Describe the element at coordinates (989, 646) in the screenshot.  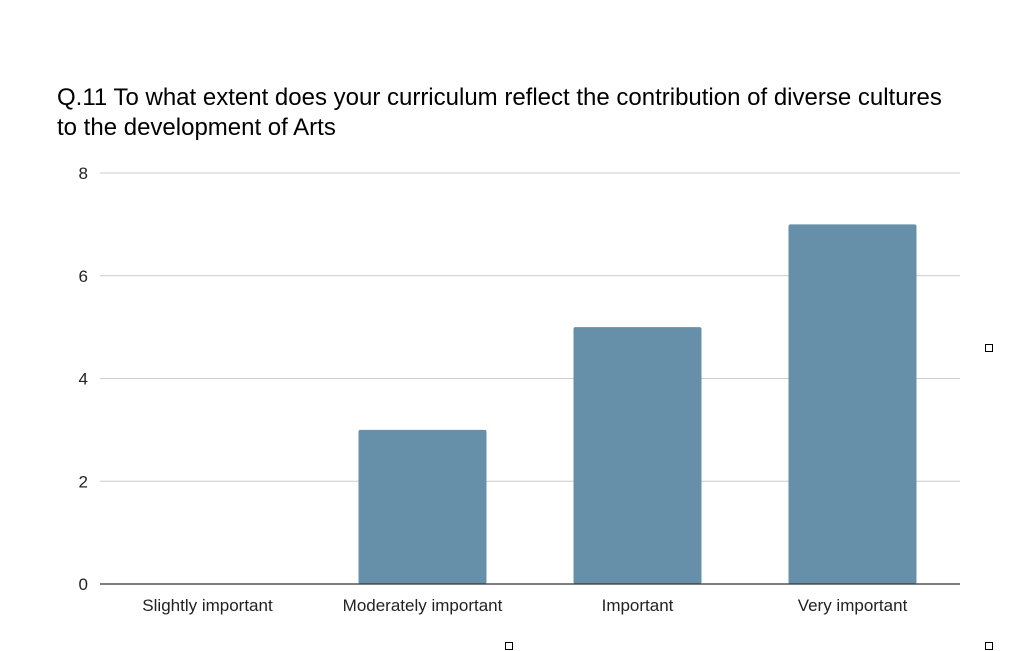
I see `corner-marker-bottom-right` at that location.